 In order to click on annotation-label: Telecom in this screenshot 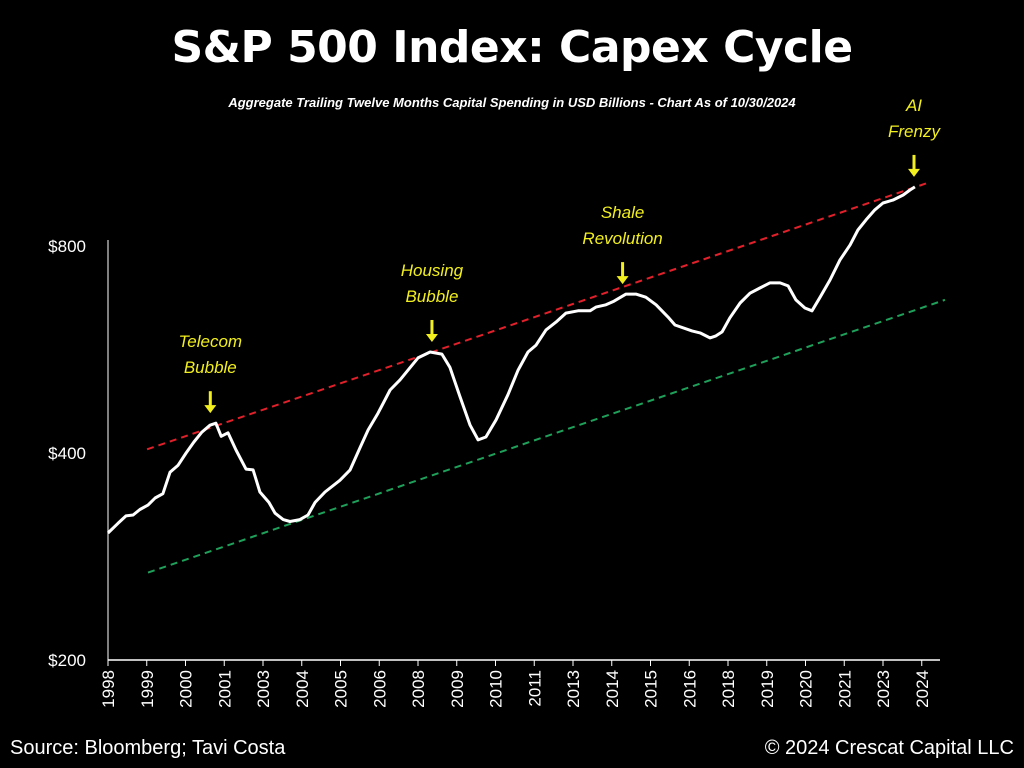, I will do `click(210, 341)`.